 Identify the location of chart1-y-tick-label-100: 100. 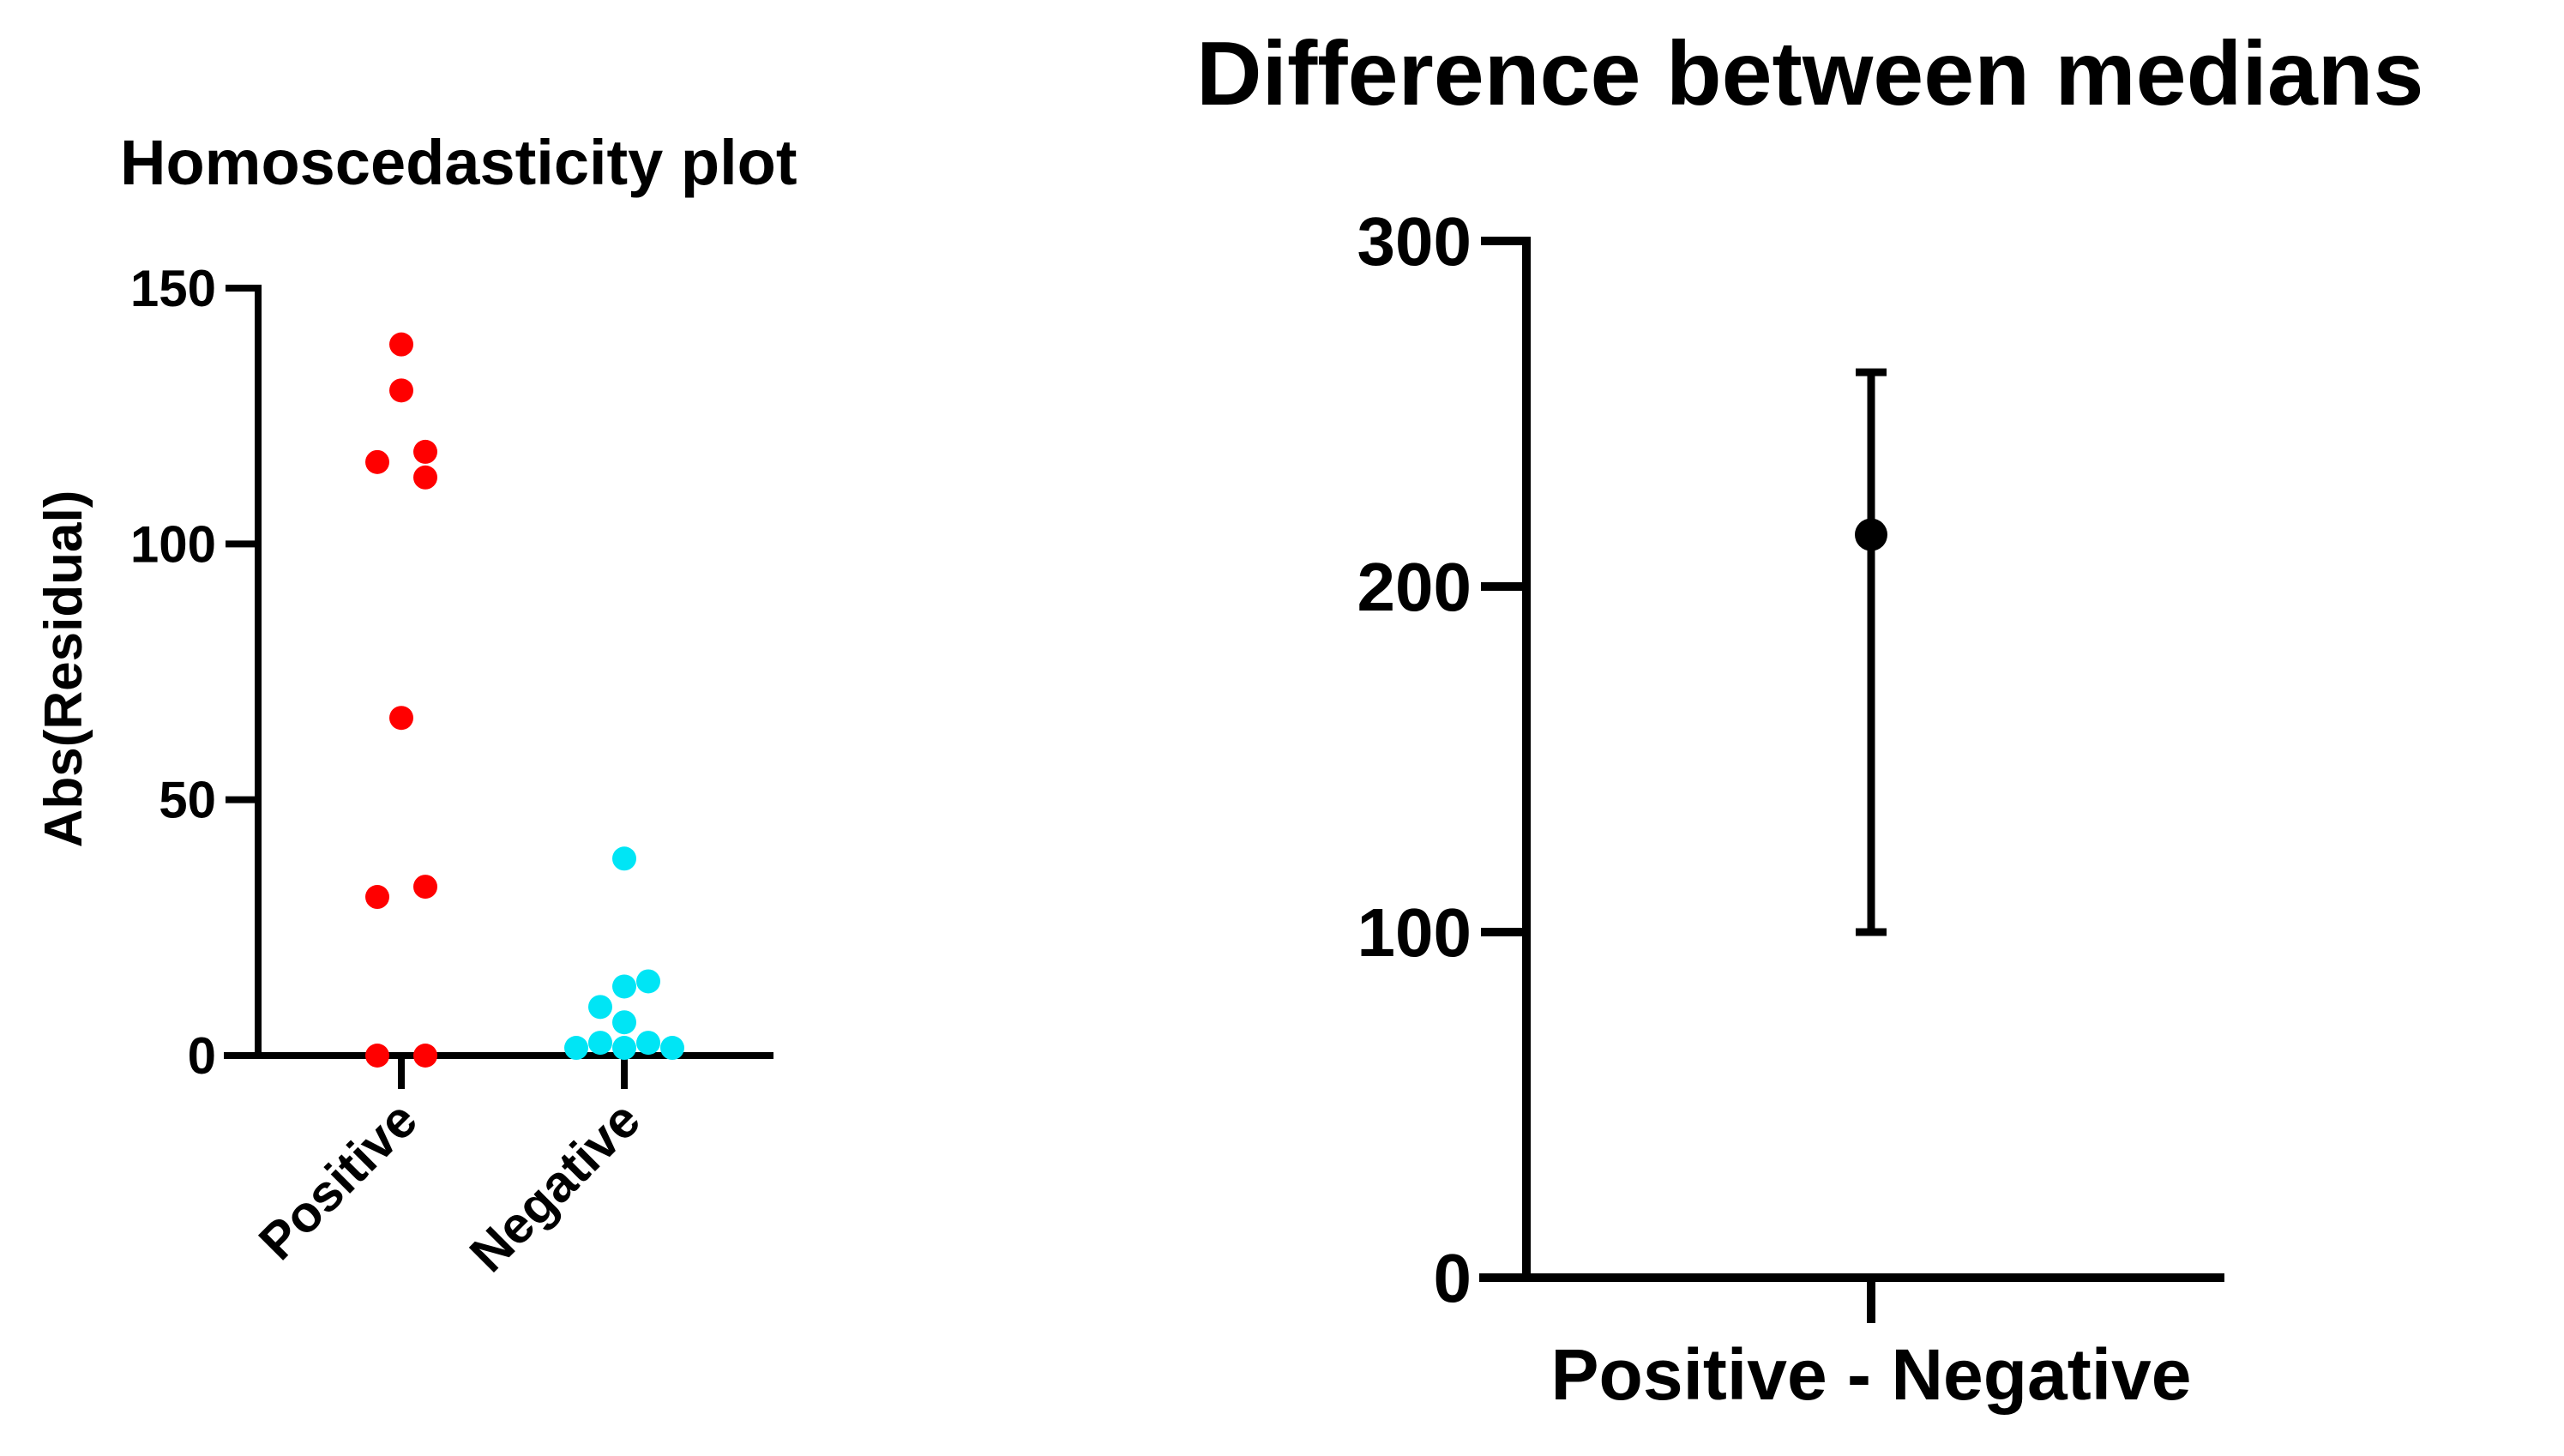
(173, 544).